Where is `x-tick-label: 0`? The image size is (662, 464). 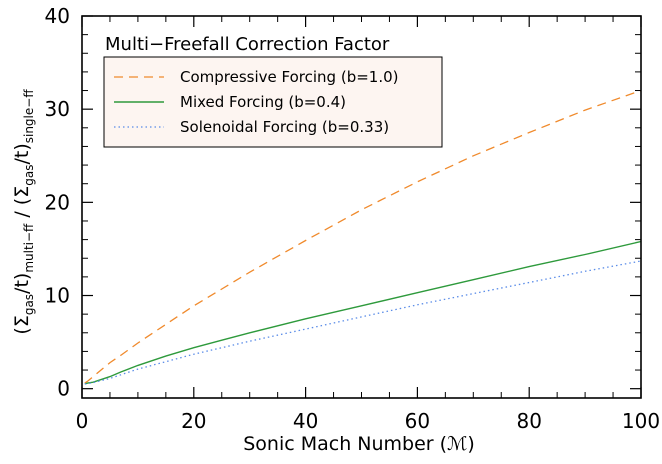
x-tick-label: 0 is located at coordinates (82, 421).